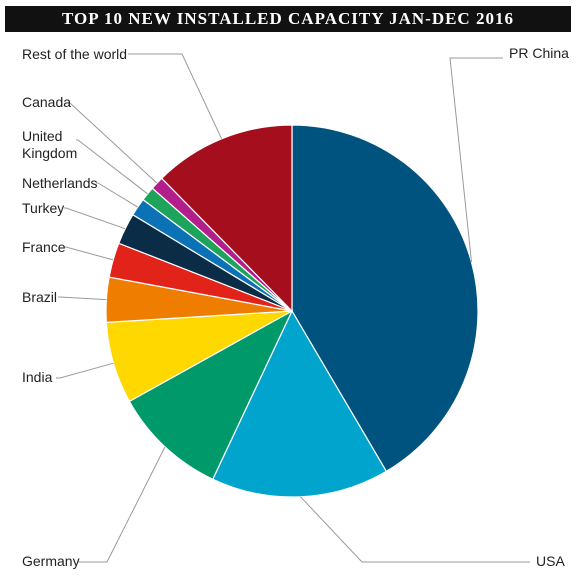  Describe the element at coordinates (550, 561) in the screenshot. I see `label-usa: USA` at that location.